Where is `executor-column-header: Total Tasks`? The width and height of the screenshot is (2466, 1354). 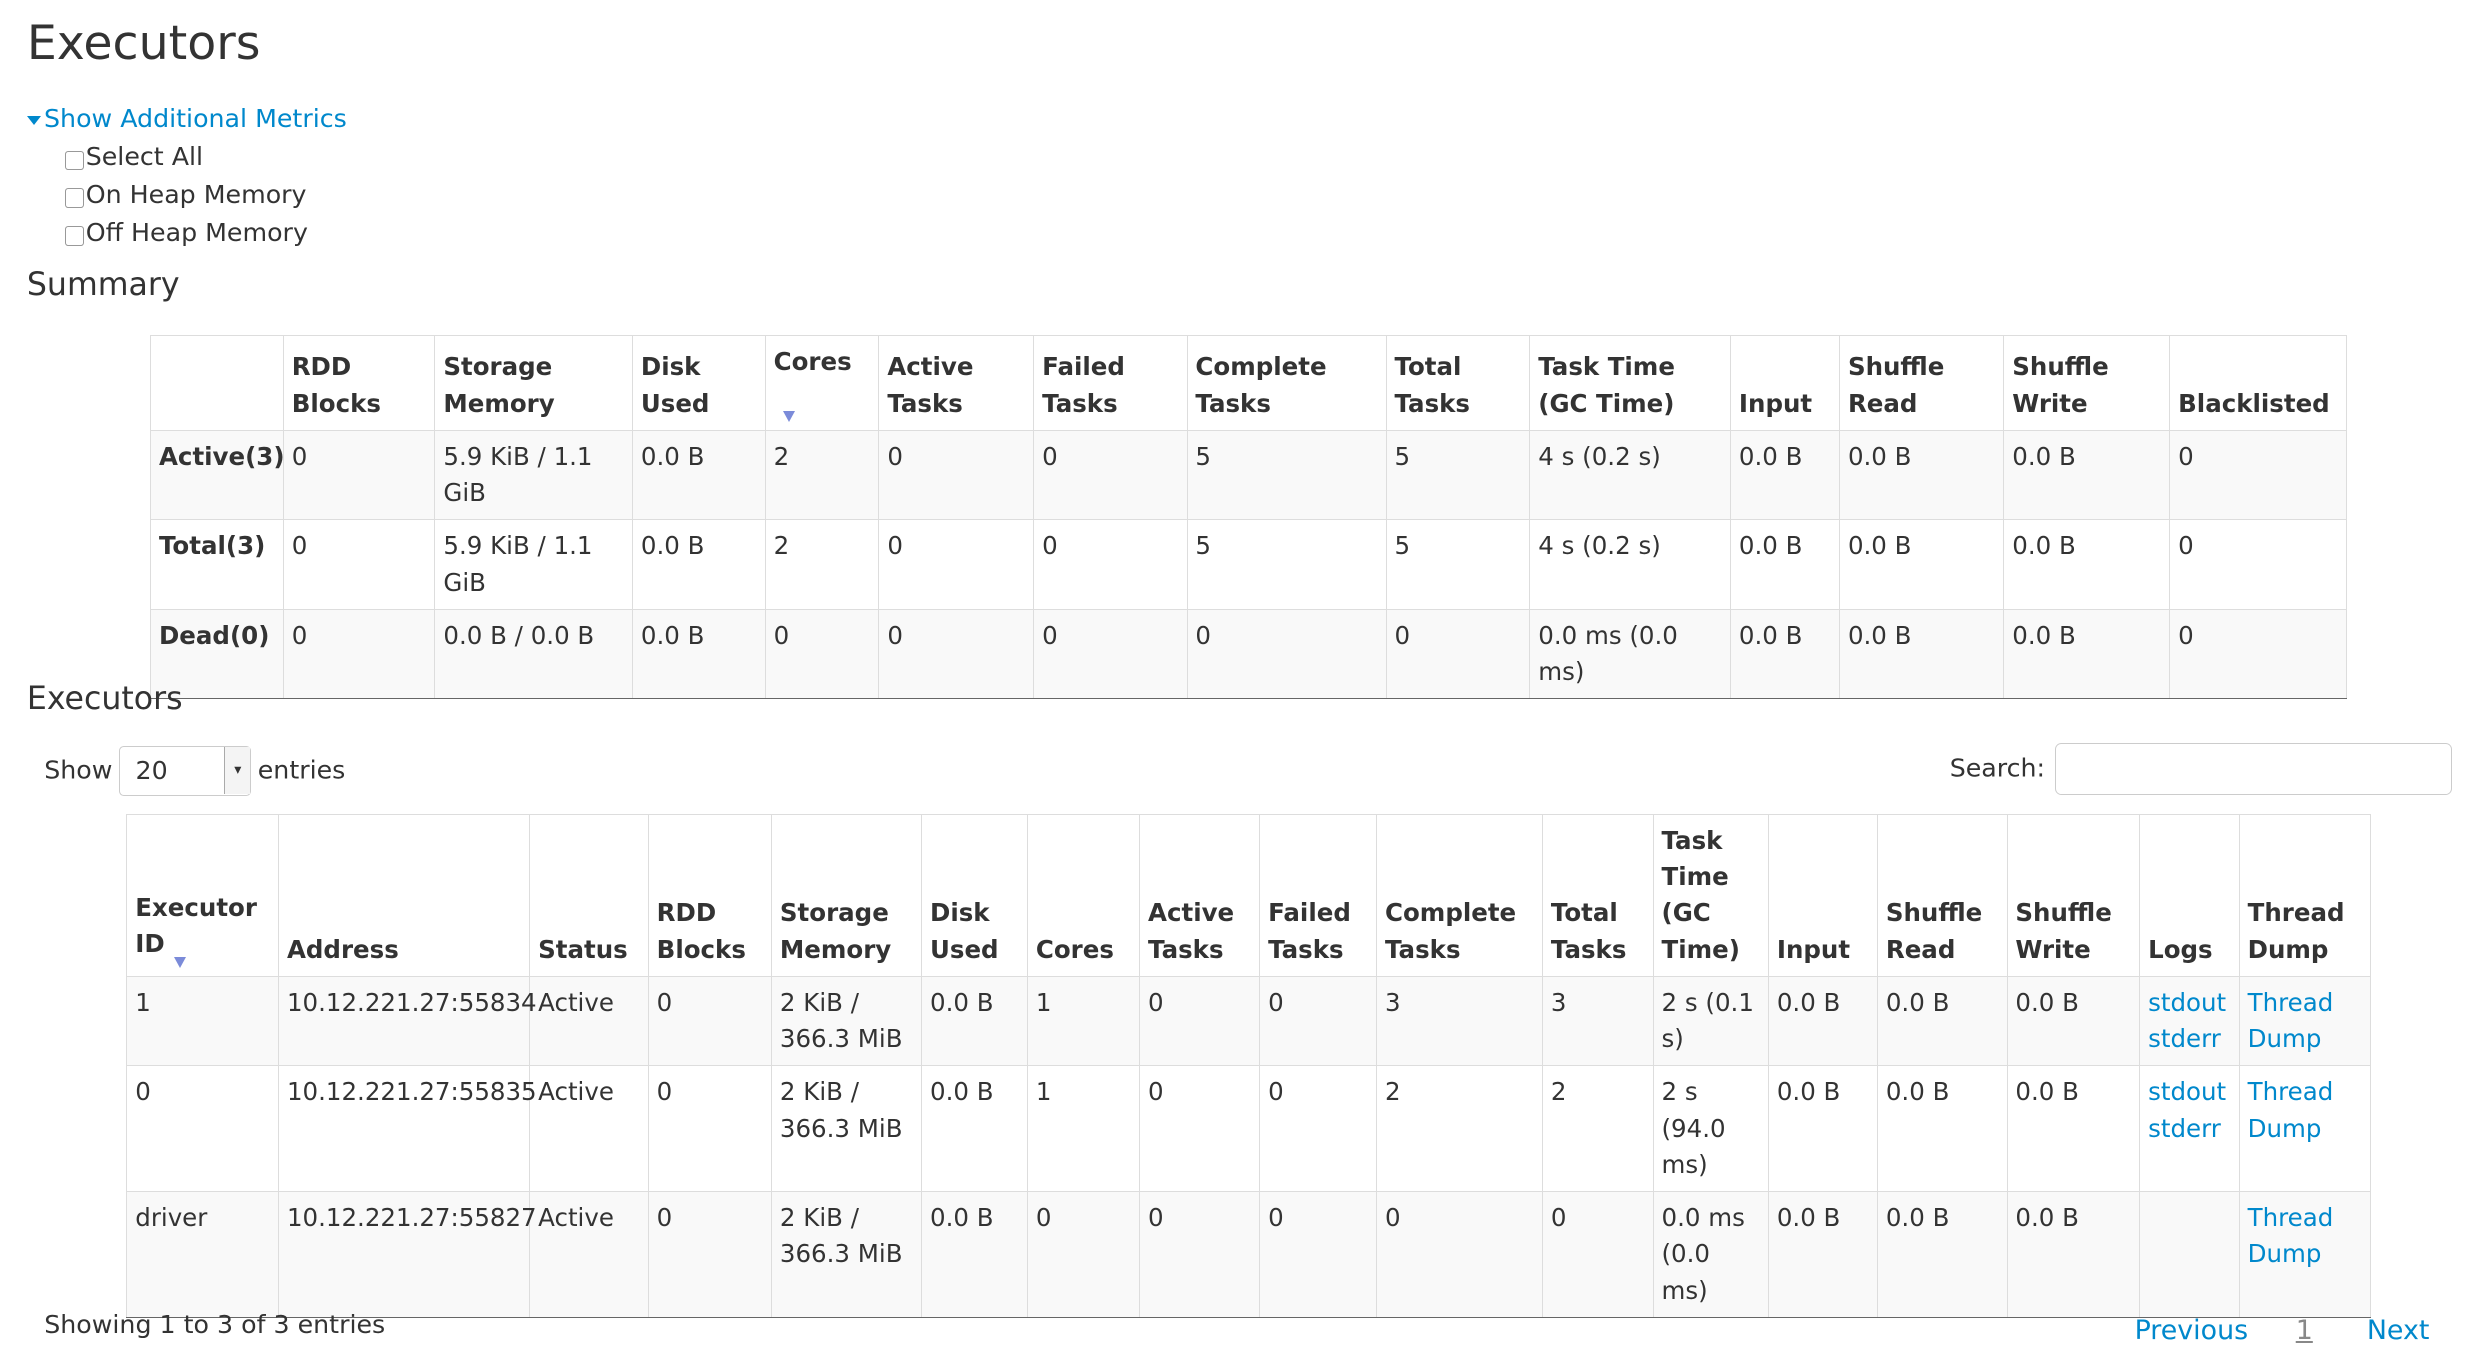 executor-column-header: Total Tasks is located at coordinates (1598, 895).